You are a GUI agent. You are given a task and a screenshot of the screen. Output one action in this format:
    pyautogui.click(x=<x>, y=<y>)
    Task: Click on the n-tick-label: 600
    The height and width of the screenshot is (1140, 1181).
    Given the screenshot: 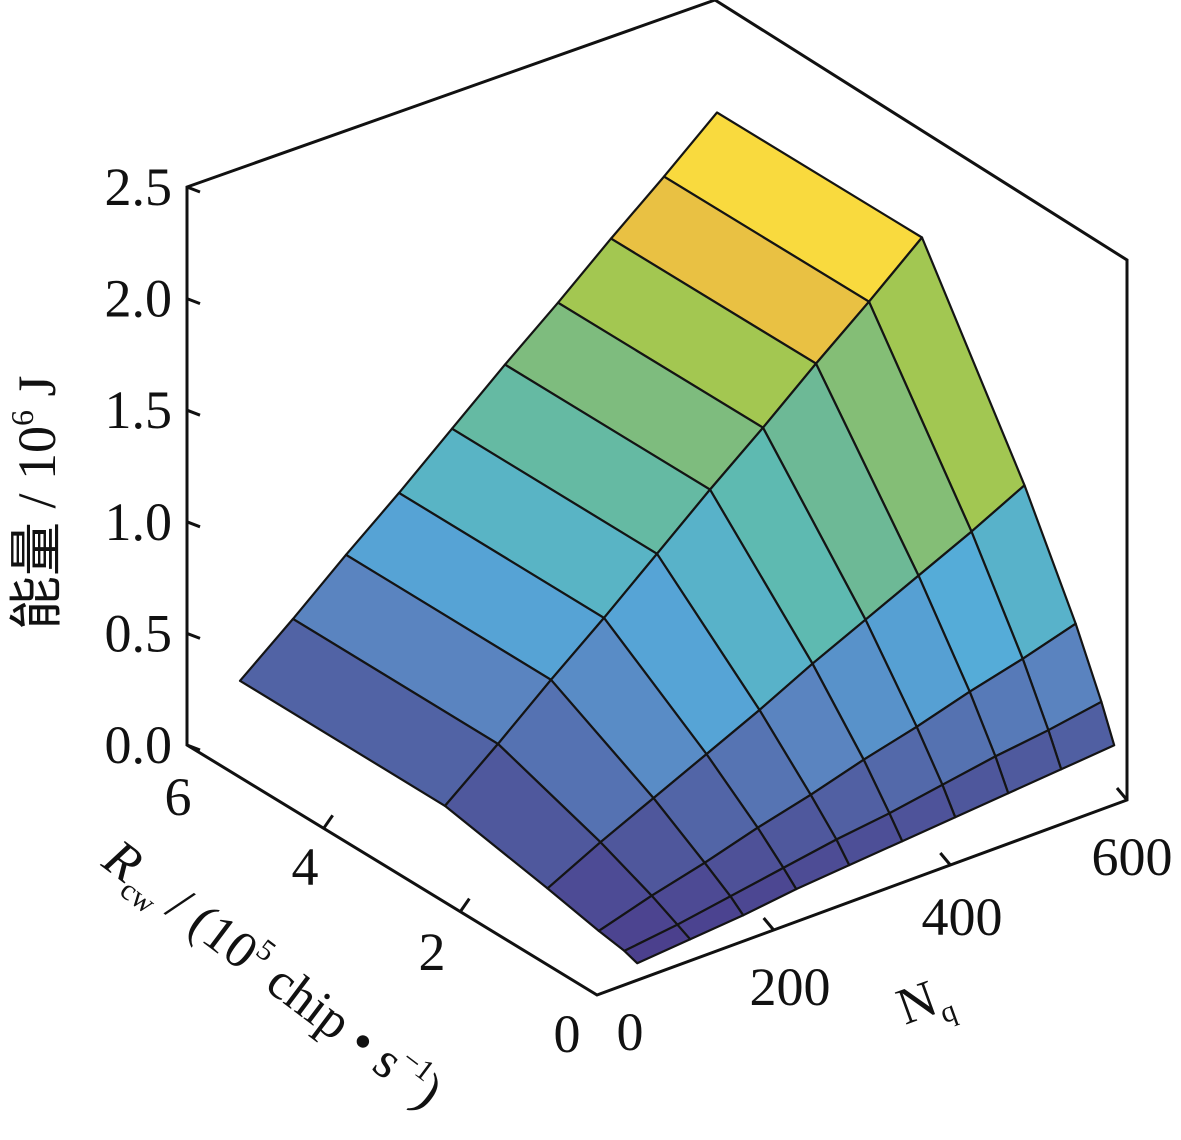 What is the action you would take?
    pyautogui.click(x=1132, y=857)
    